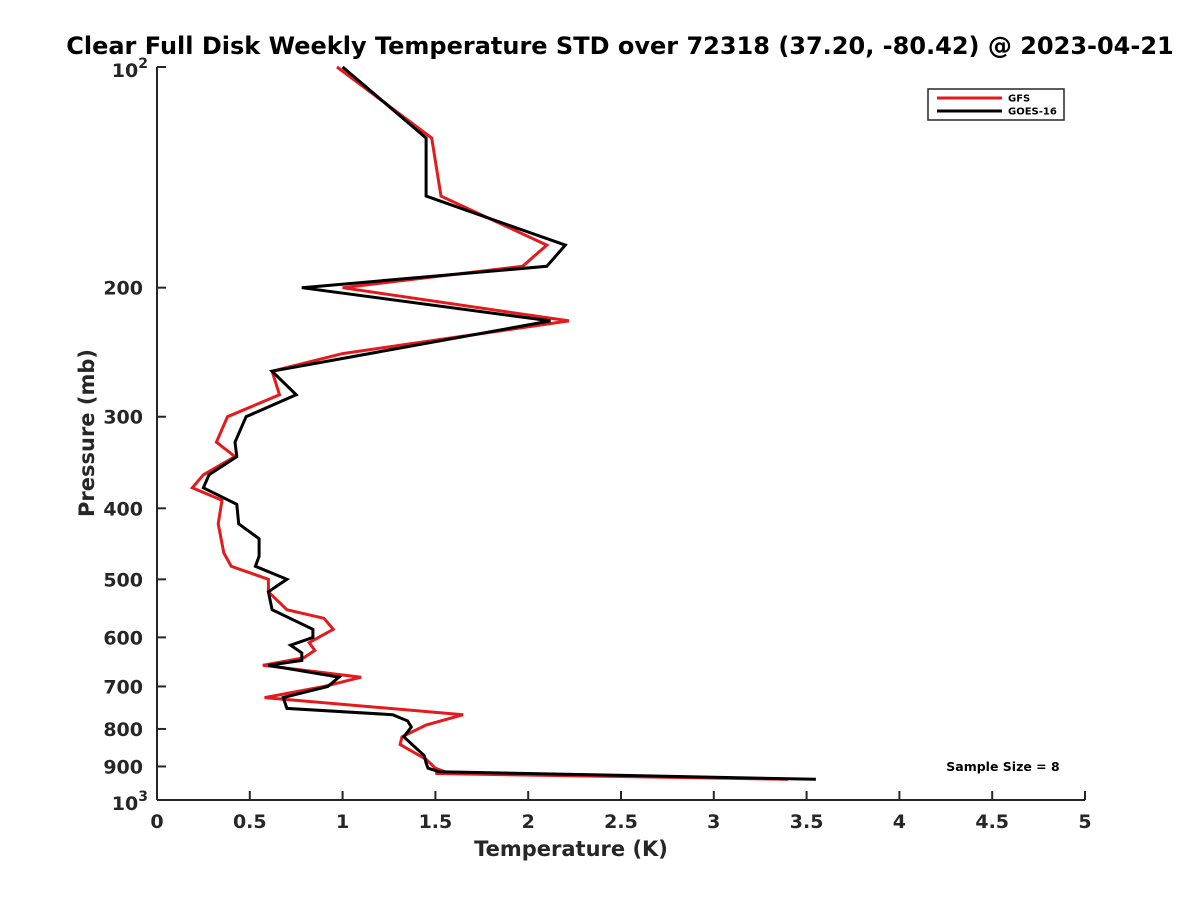 The width and height of the screenshot is (1200, 900). I want to click on x-tick-label: 2.5, so click(621, 822).